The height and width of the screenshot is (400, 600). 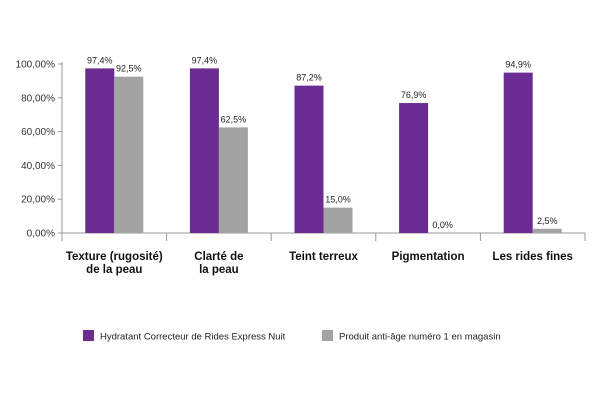 What do you see at coordinates (442, 225) in the screenshot?
I see `data-label: 0,0%` at bounding box center [442, 225].